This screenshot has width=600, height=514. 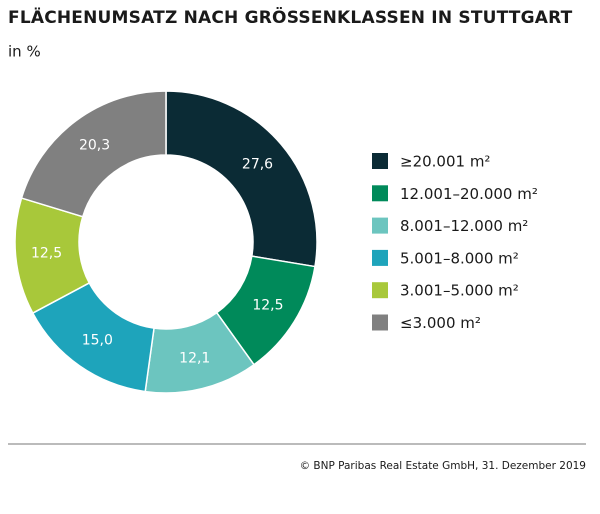 What do you see at coordinates (459, 291) in the screenshot?
I see `legend-label: 3.001–5.000 m²` at bounding box center [459, 291].